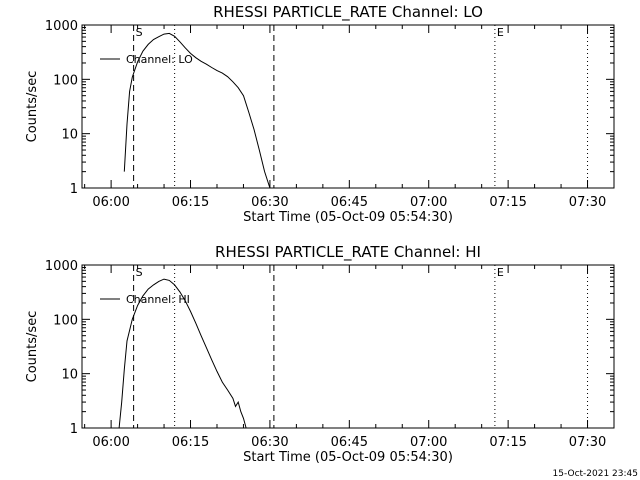  What do you see at coordinates (595, 474) in the screenshot?
I see `footer-timestamp: 15-Oct-2021 23:45` at bounding box center [595, 474].